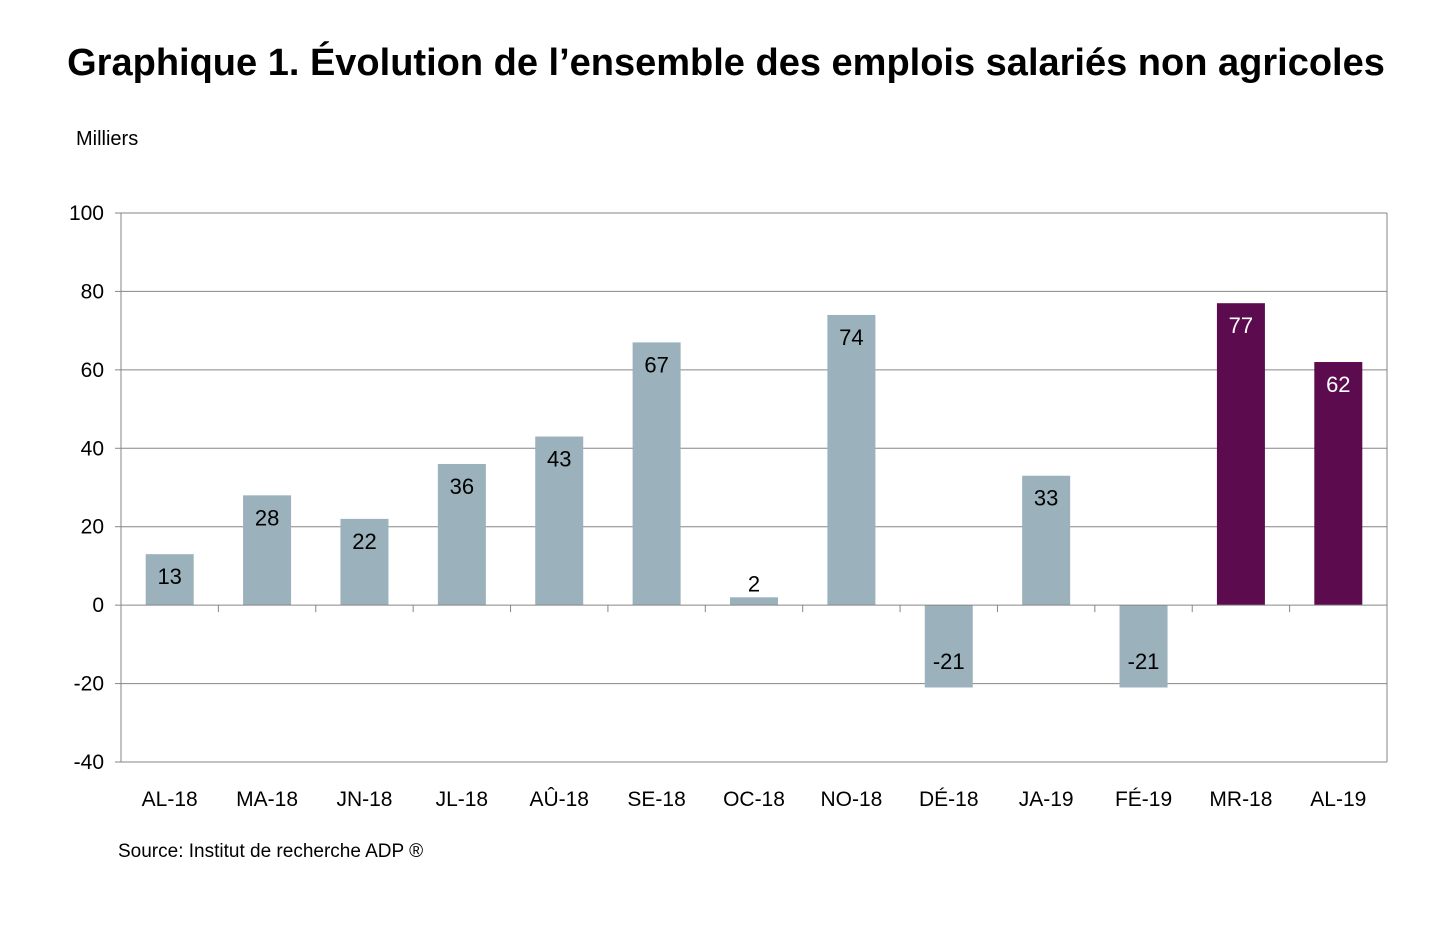 This screenshot has height=939, width=1438. What do you see at coordinates (851, 799) in the screenshot?
I see `x-tick-label: NO-18` at bounding box center [851, 799].